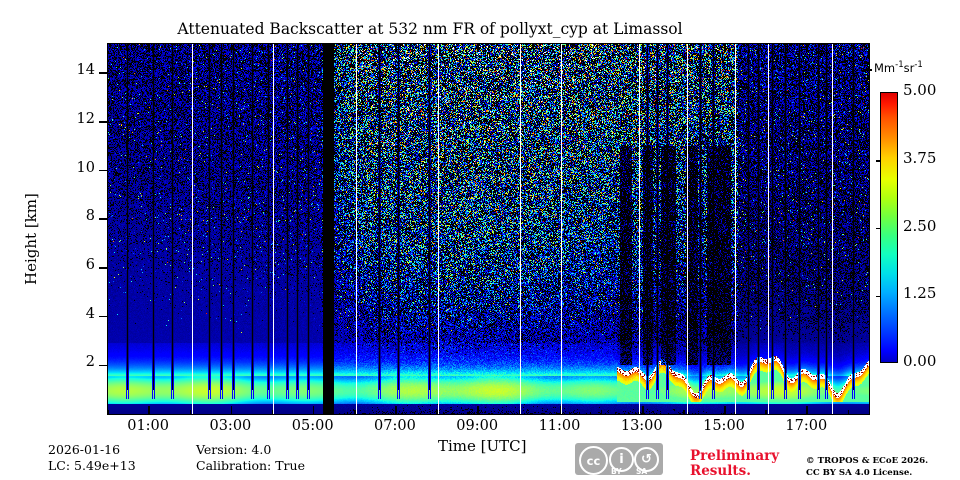 The height and width of the screenshot is (480, 960). I want to click on cc-logo-icon: cc, so click(593, 460).